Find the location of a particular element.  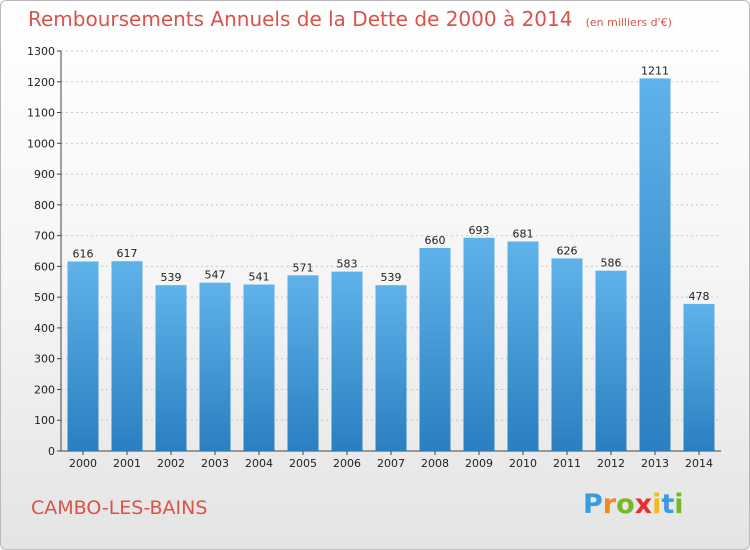

logo-letter: o is located at coordinates (625, 504).